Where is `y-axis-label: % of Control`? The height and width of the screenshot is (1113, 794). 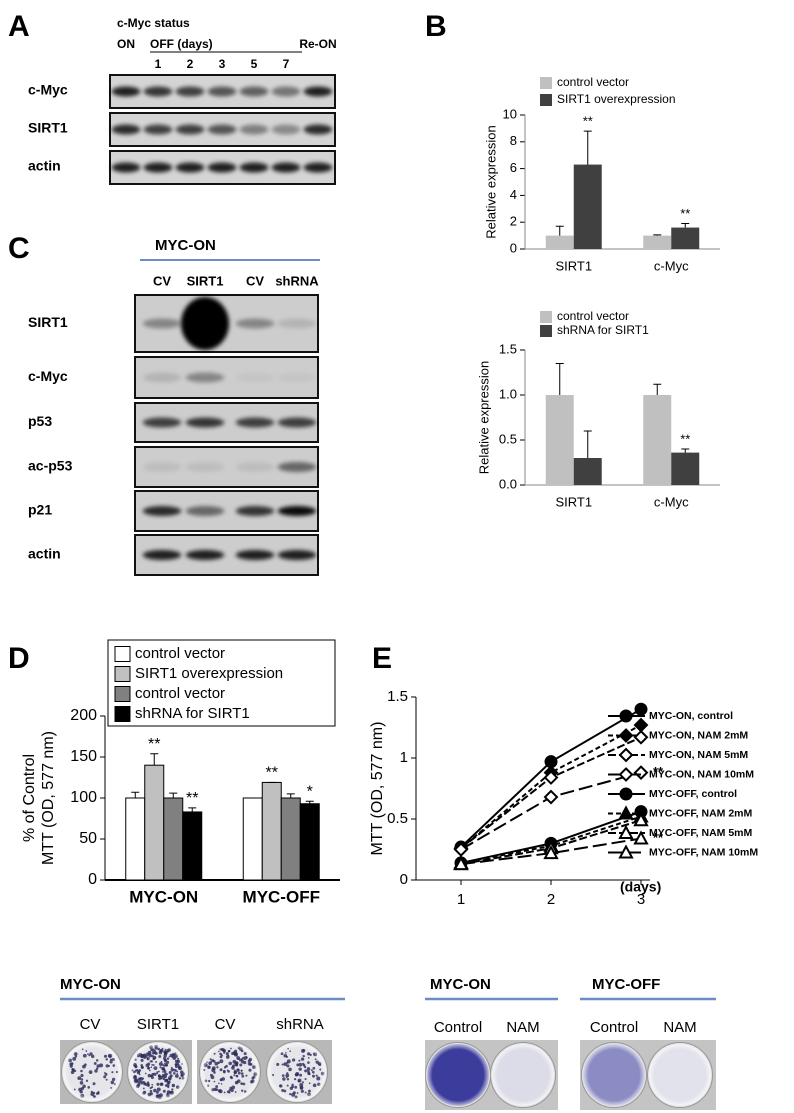 y-axis-label: % of Control is located at coordinates (29, 798).